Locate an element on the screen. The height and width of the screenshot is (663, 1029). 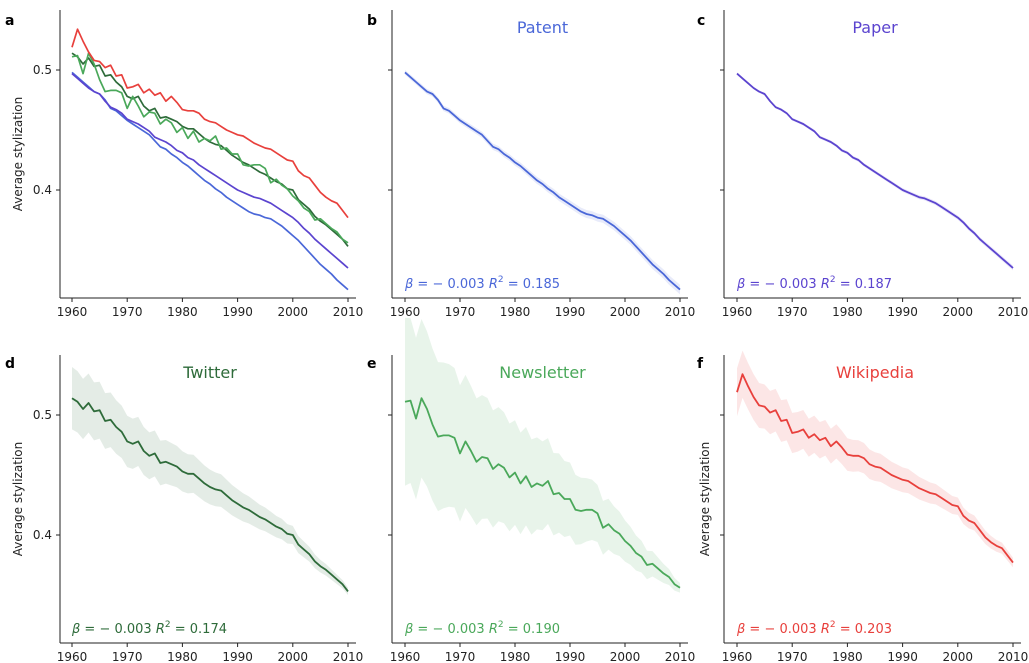
panel-letter-f: f is located at coordinates (700, 364).